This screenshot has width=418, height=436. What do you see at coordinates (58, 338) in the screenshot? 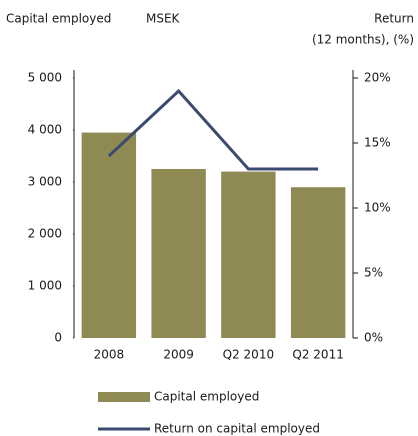
I see `y-tick-label: 0` at bounding box center [58, 338].